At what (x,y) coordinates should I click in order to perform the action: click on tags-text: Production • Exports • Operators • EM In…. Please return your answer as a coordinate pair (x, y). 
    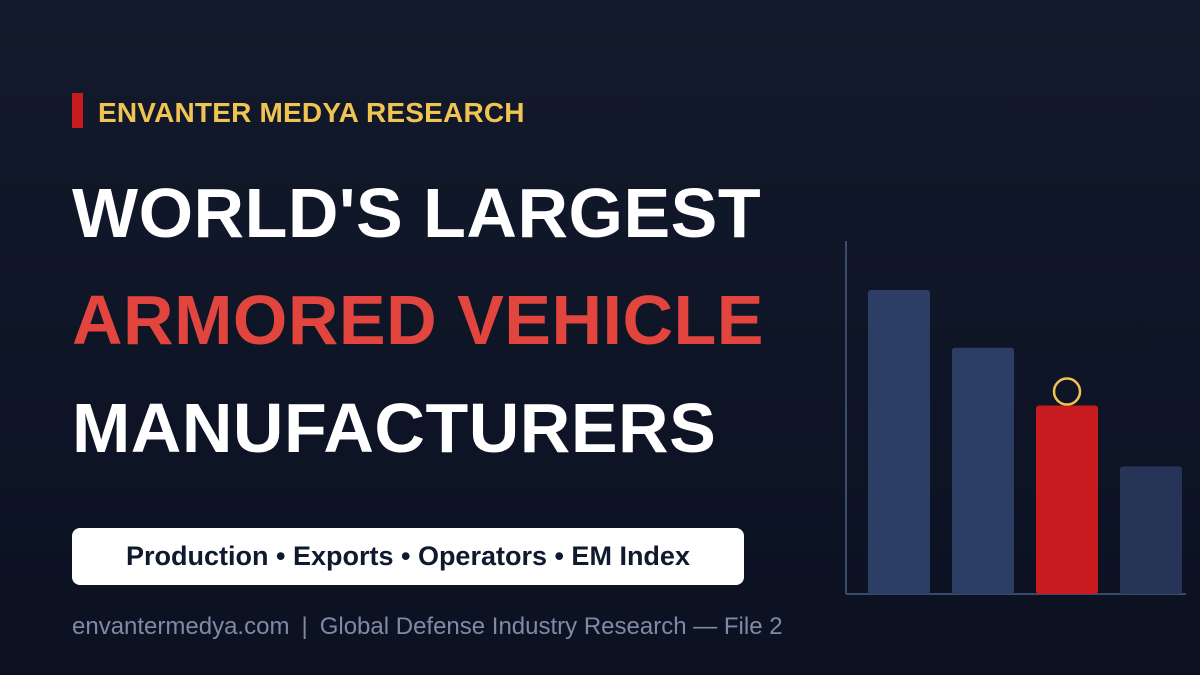
    Looking at the image, I should click on (408, 556).